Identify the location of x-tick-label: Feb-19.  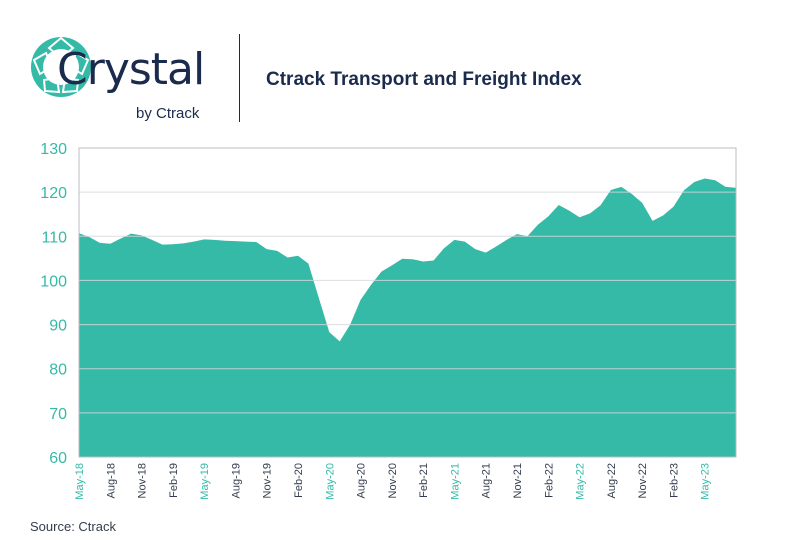
(174, 480).